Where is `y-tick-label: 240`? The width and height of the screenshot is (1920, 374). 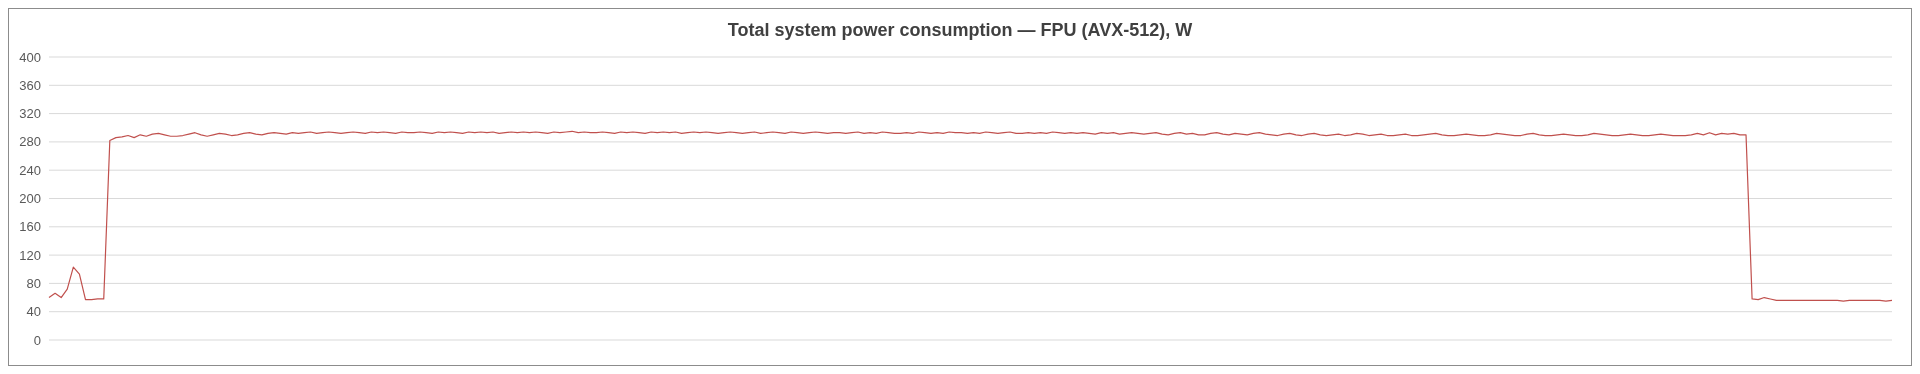
y-tick-label: 240 is located at coordinates (30, 170).